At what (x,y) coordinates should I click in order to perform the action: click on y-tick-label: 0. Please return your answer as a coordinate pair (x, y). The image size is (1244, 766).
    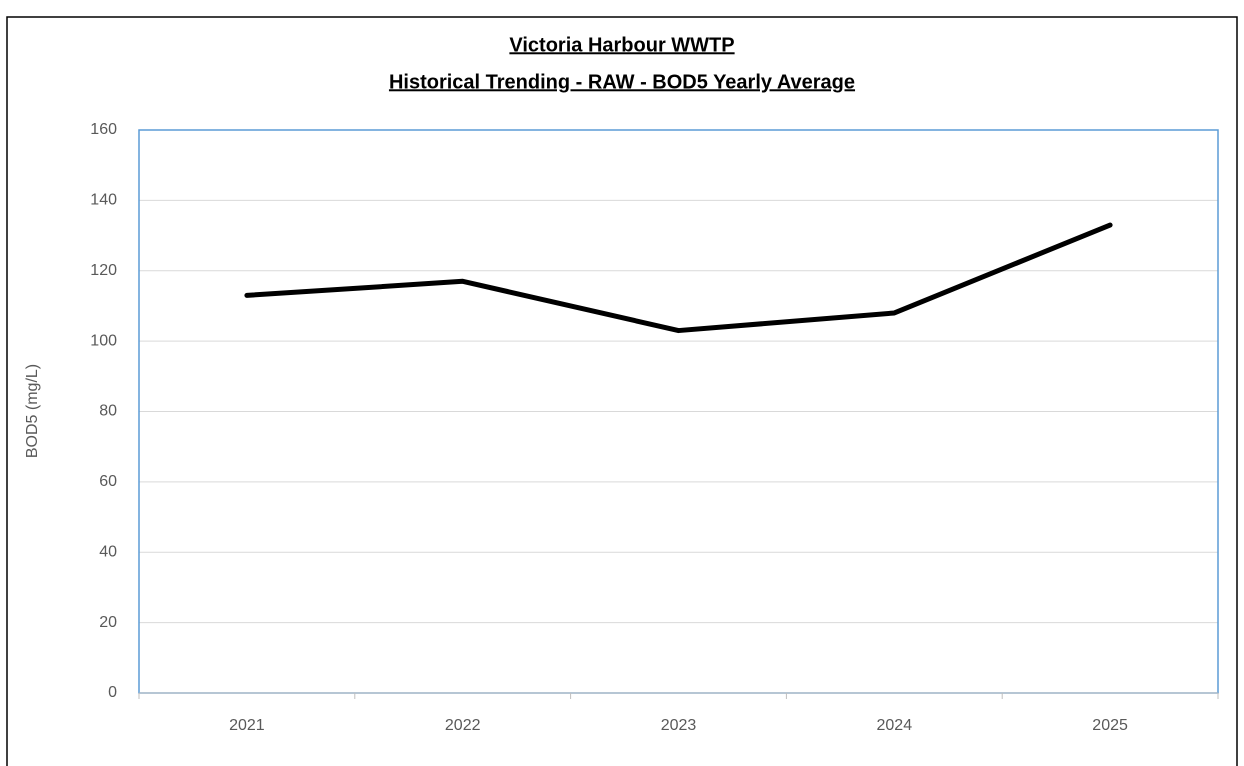
    Looking at the image, I should click on (112, 692).